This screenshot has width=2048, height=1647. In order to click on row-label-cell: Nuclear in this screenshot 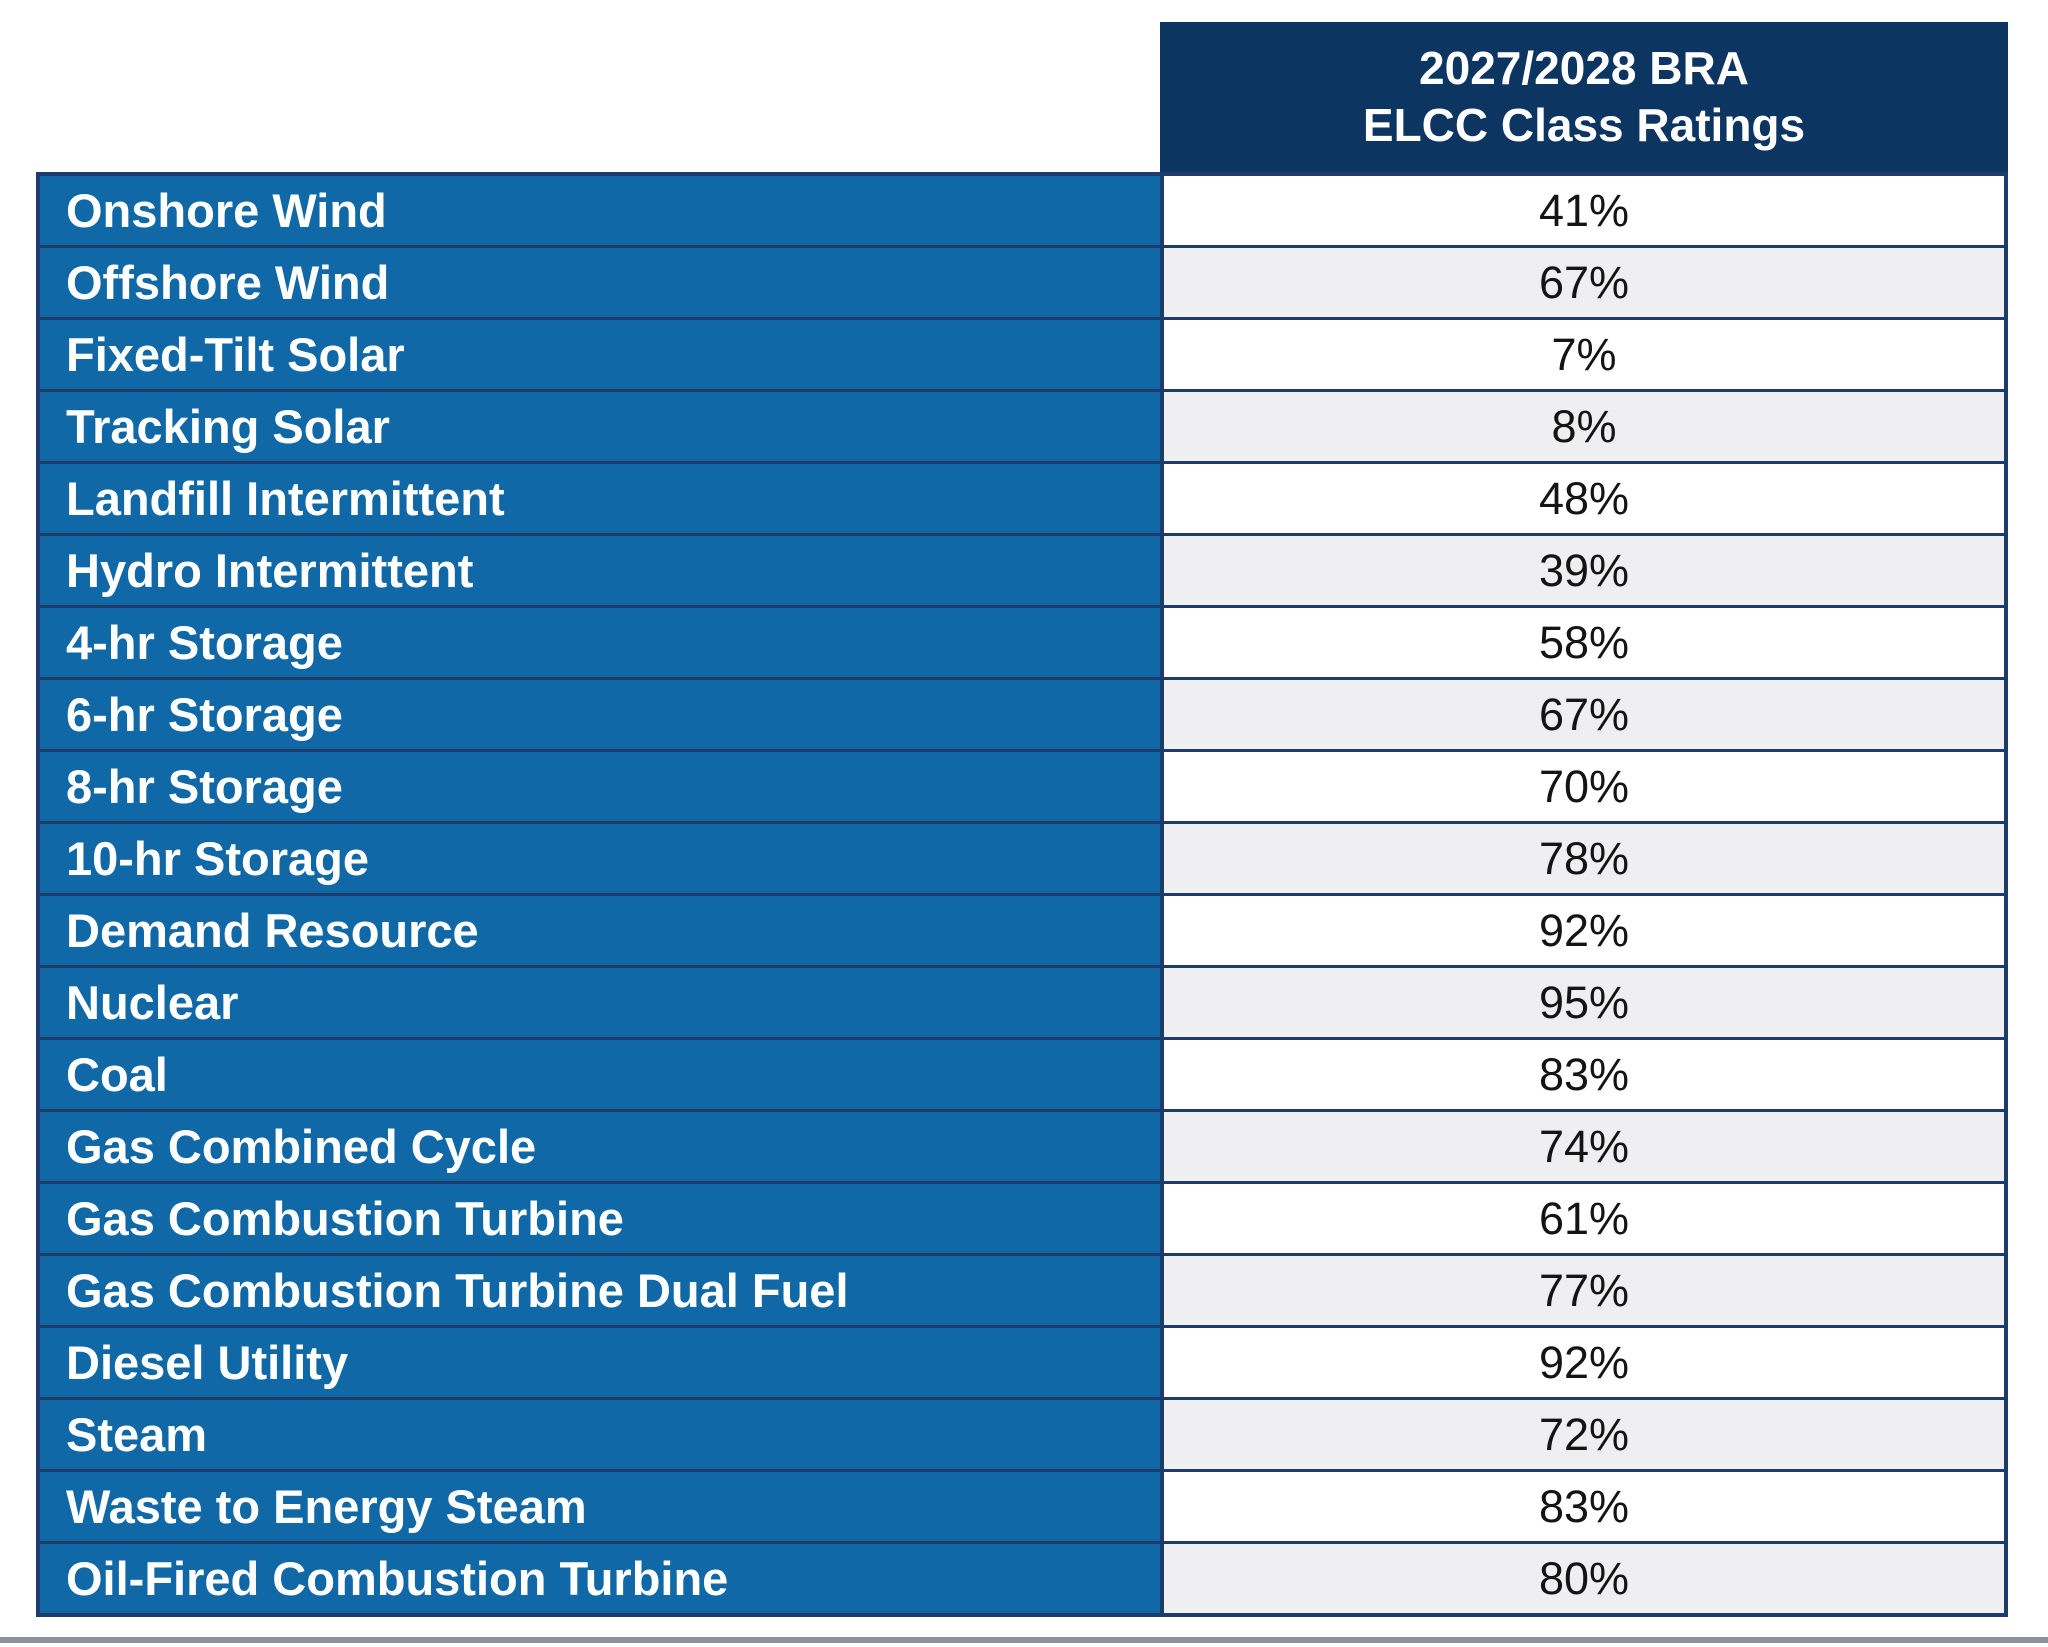, I will do `click(600, 1002)`.